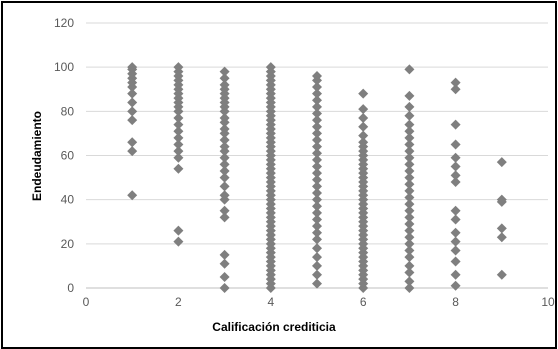  What do you see at coordinates (68, 156) in the screenshot?
I see `y-tick-label-60: 60` at bounding box center [68, 156].